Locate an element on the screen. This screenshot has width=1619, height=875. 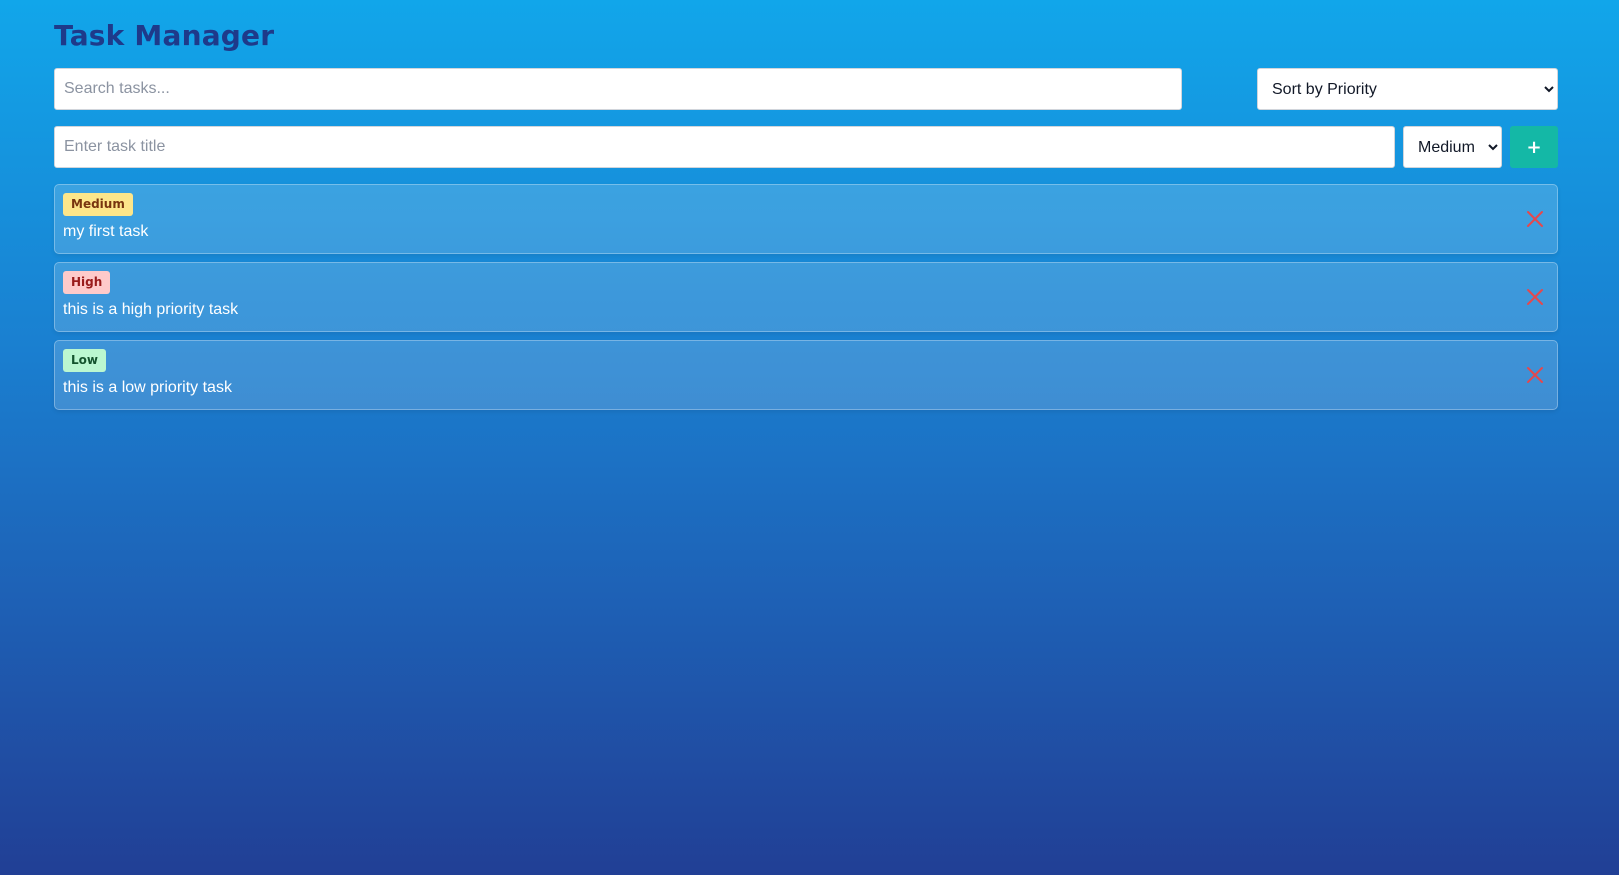
page-title: Task Manager is located at coordinates (164, 35).